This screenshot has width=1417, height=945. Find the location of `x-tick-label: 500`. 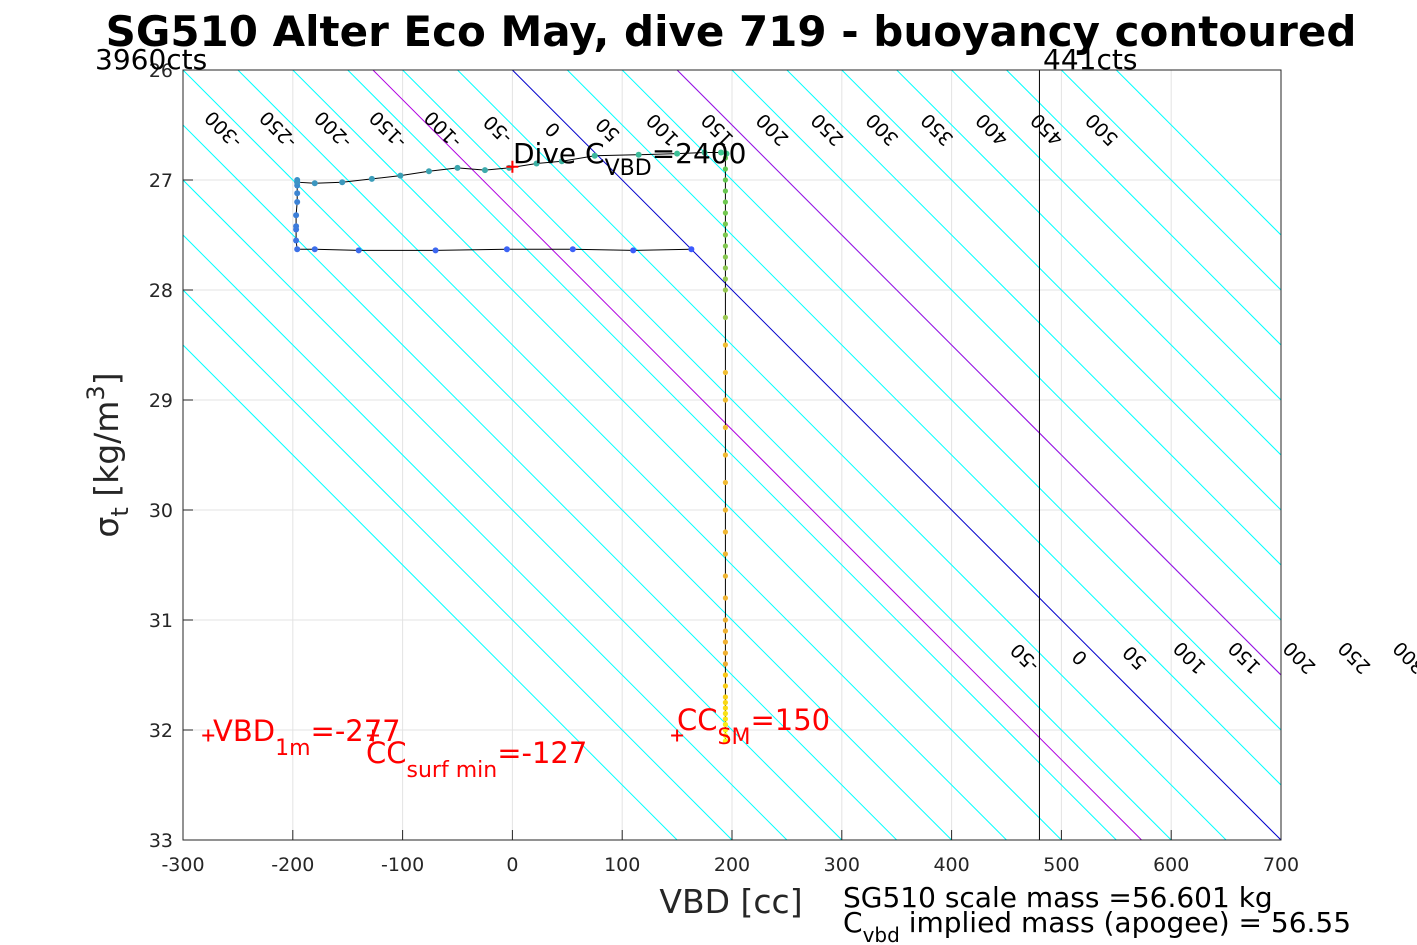

x-tick-label: 500 is located at coordinates (1061, 865).